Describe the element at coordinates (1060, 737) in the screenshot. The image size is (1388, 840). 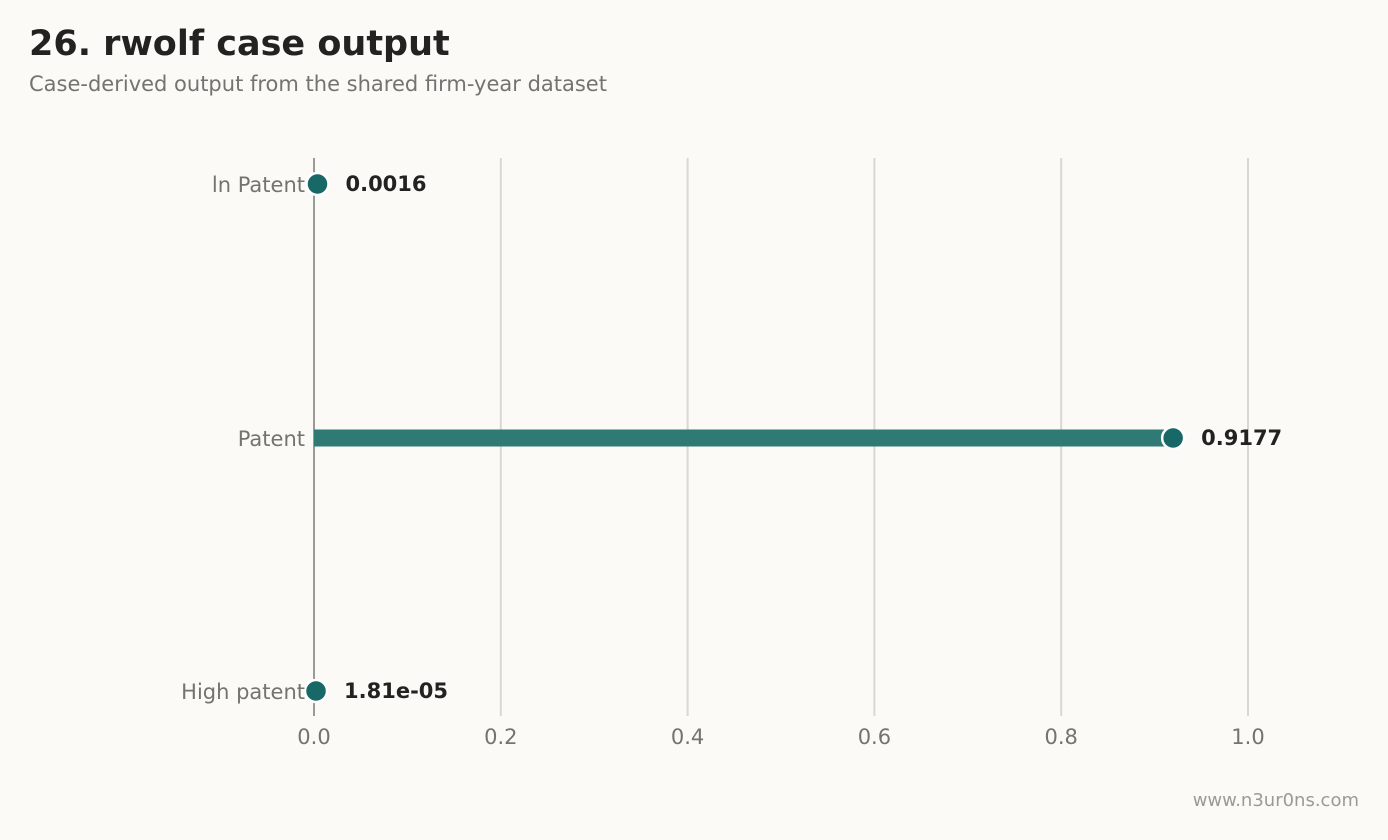
I see `x-tick-label: 0.8` at that location.